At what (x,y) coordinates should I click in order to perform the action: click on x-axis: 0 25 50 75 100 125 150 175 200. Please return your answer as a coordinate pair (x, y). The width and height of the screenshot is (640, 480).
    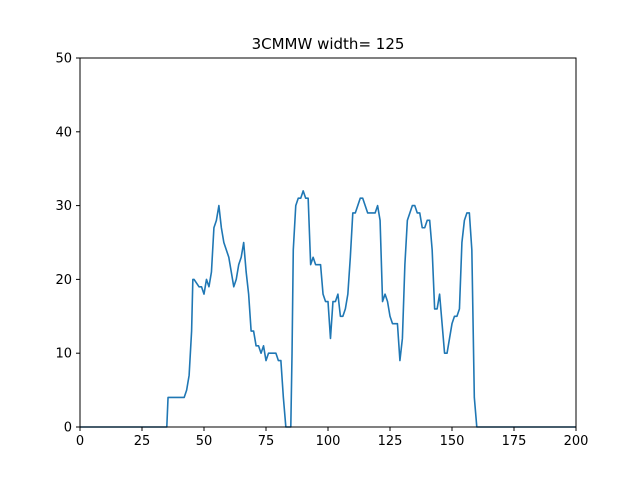
    Looking at the image, I should click on (332, 438).